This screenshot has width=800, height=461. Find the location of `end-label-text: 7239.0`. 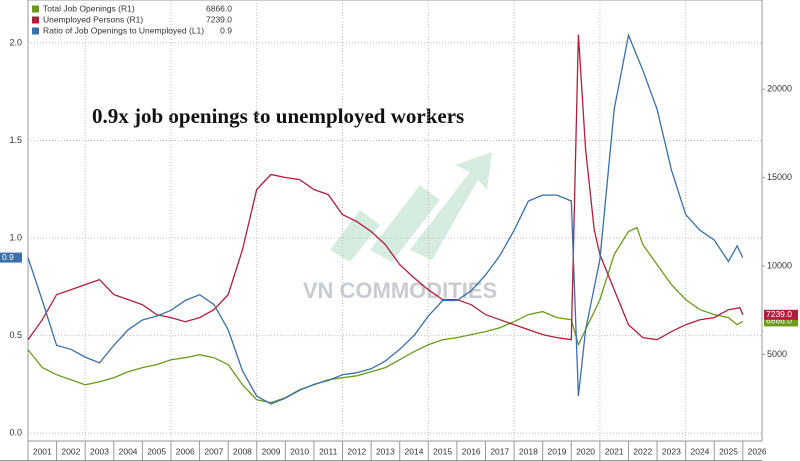

end-label-text: 7239.0 is located at coordinates (779, 314).